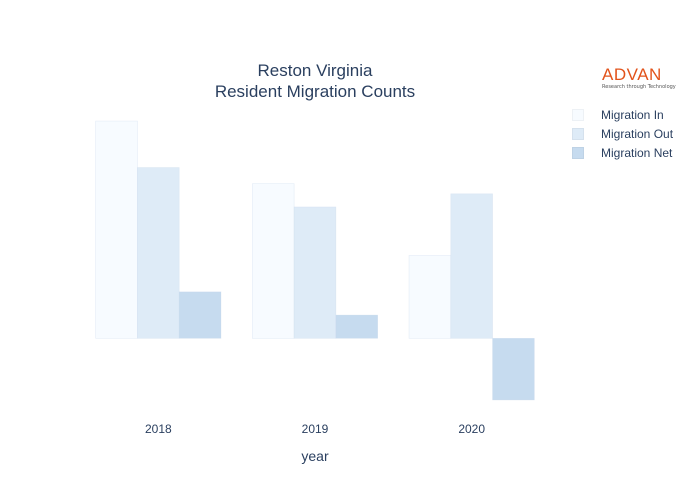  I want to click on chart-title-line-2: Resident Migration Counts, so click(315, 91).